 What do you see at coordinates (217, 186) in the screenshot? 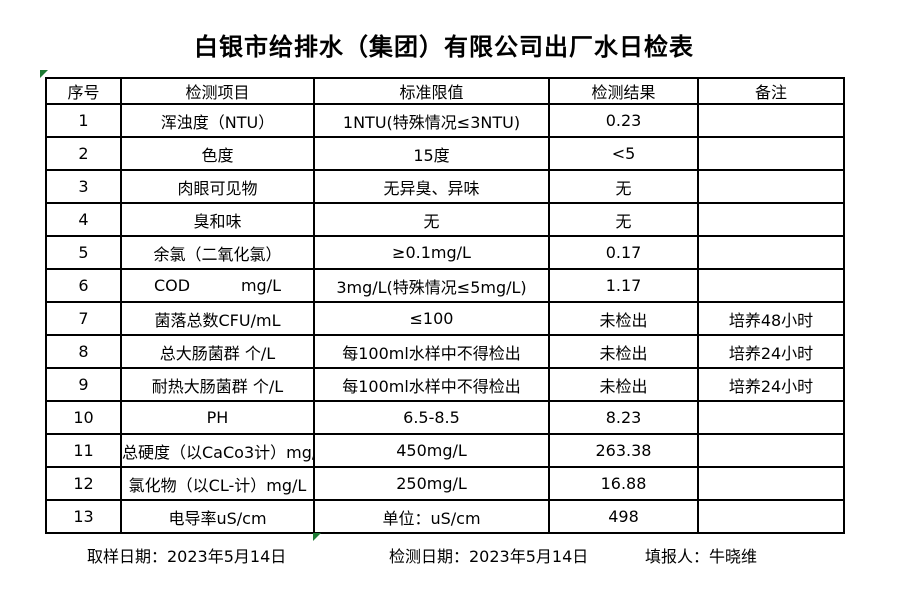
I see `cell-item: 肉眼可见物` at bounding box center [217, 186].